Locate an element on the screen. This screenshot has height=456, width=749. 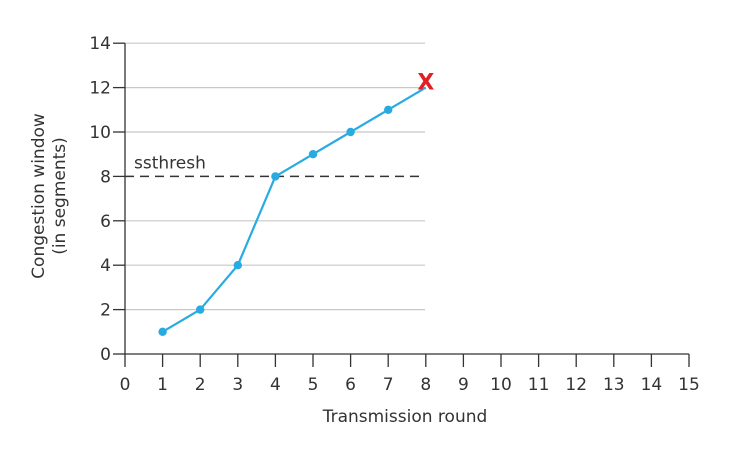
y-tick-label: 10 is located at coordinates (100, 133).